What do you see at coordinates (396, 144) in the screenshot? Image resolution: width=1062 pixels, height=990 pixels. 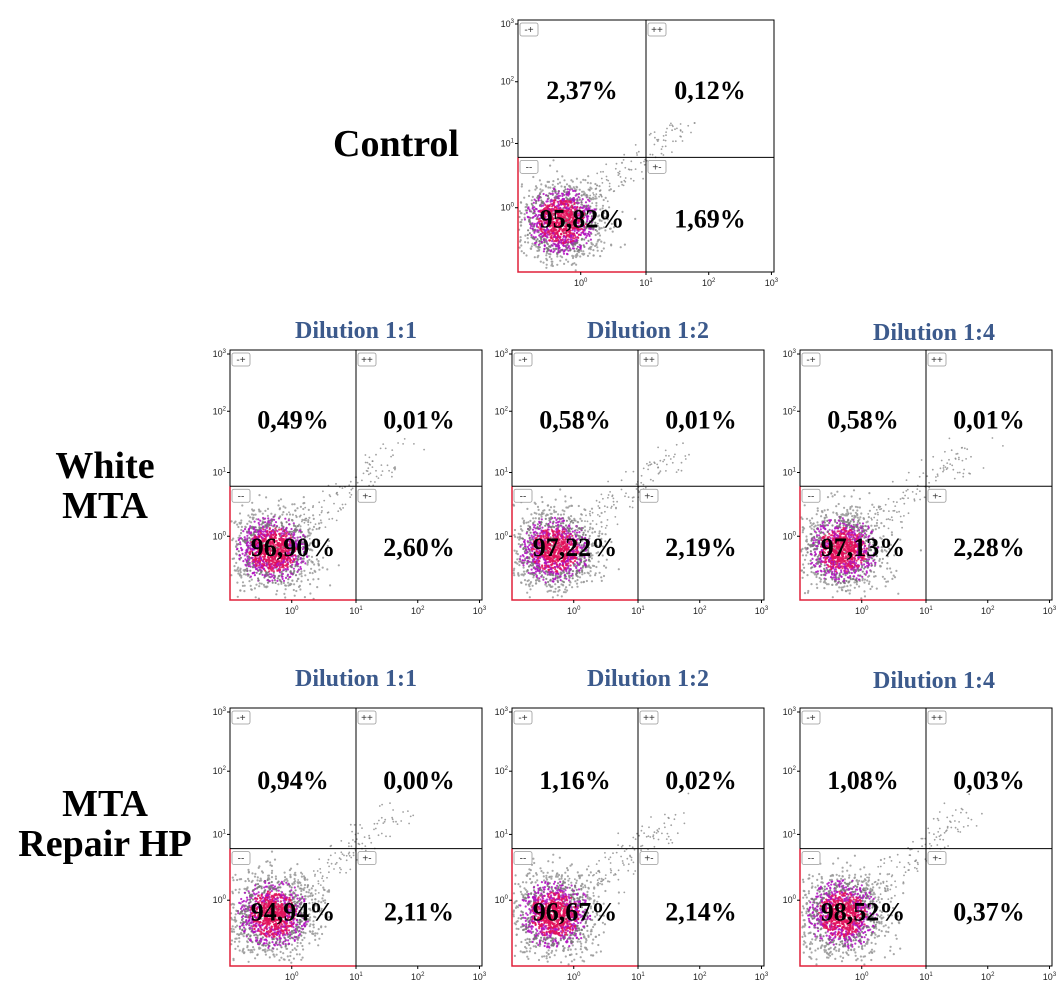 I see `row-label-control: Control` at bounding box center [396, 144].